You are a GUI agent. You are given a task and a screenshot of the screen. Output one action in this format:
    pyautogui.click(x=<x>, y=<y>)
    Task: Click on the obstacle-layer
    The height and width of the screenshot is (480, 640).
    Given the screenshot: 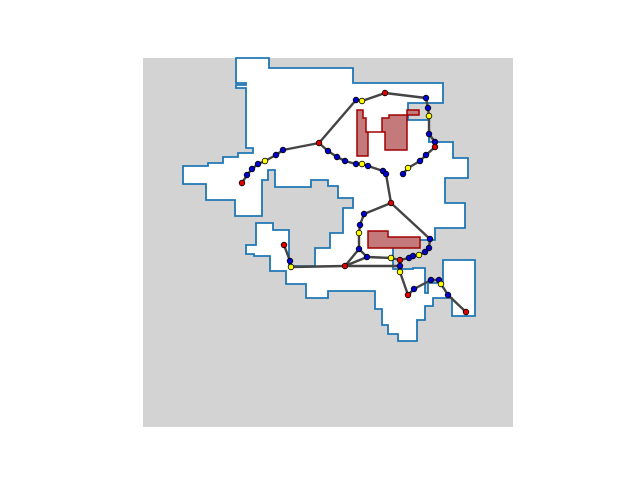 What is the action you would take?
    pyautogui.click(x=388, y=179)
    